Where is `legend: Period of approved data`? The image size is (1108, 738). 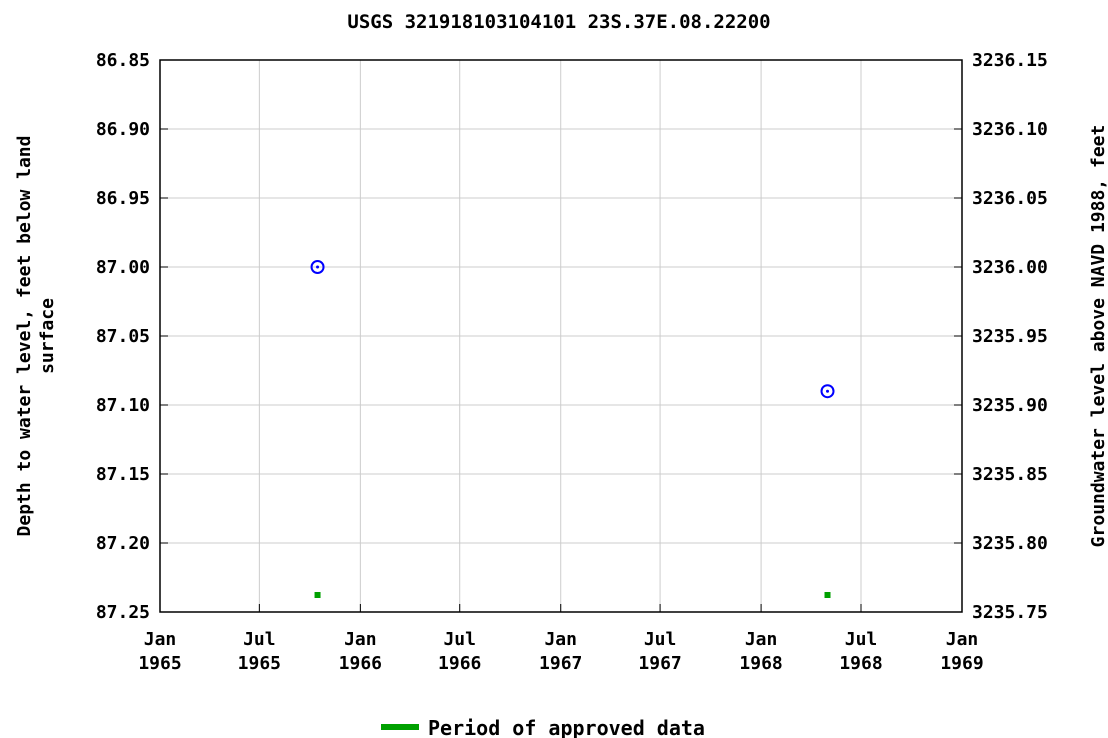 legend: Period of approved data is located at coordinates (543, 727).